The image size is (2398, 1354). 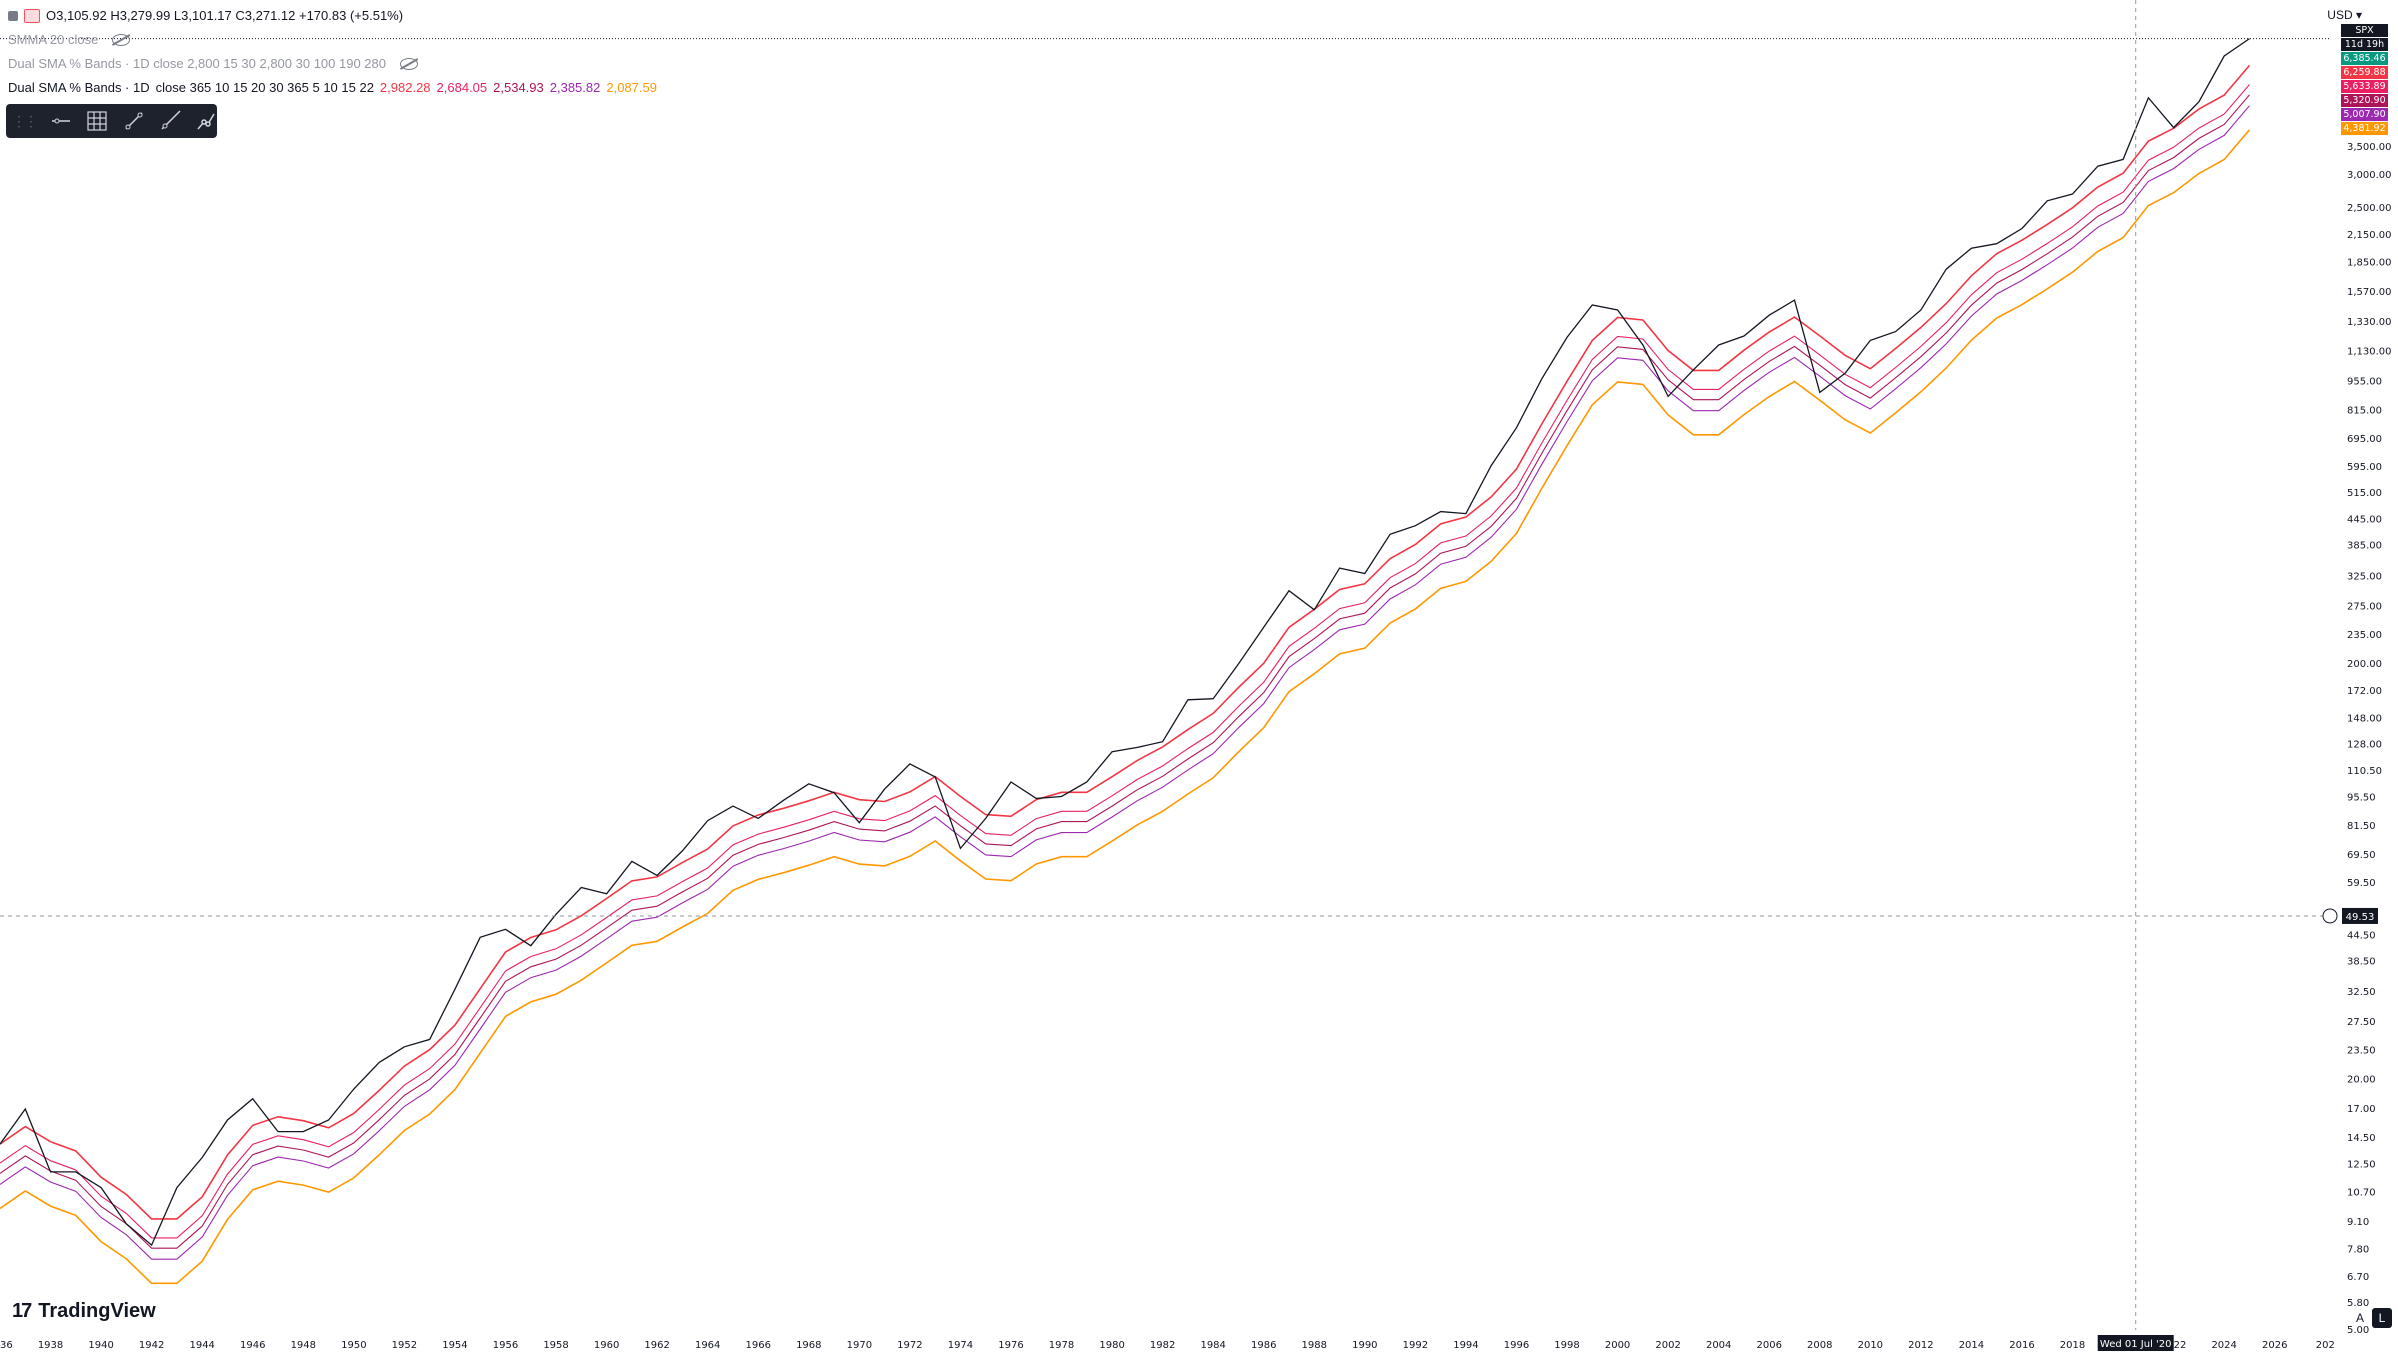 What do you see at coordinates (53, 39) in the screenshot?
I see `indicator-smma-label: SMMA 20 close` at bounding box center [53, 39].